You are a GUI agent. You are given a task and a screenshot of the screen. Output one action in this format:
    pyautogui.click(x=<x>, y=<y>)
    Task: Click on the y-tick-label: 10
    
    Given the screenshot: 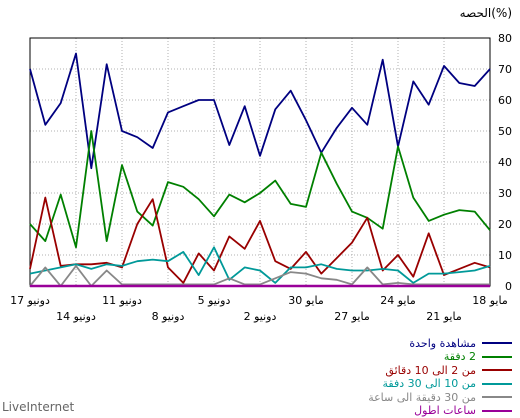 What is the action you would take?
    pyautogui.click(x=505, y=255)
    